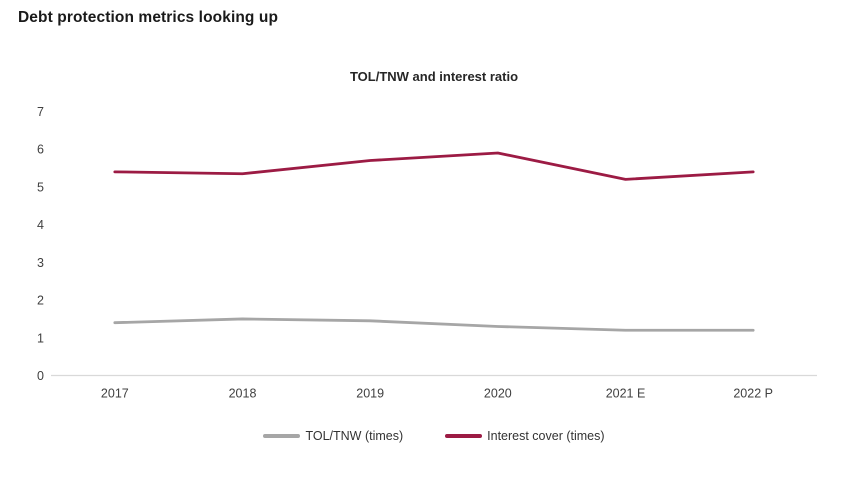  What do you see at coordinates (40, 112) in the screenshot?
I see `y-axis-tick-label: 7` at bounding box center [40, 112].